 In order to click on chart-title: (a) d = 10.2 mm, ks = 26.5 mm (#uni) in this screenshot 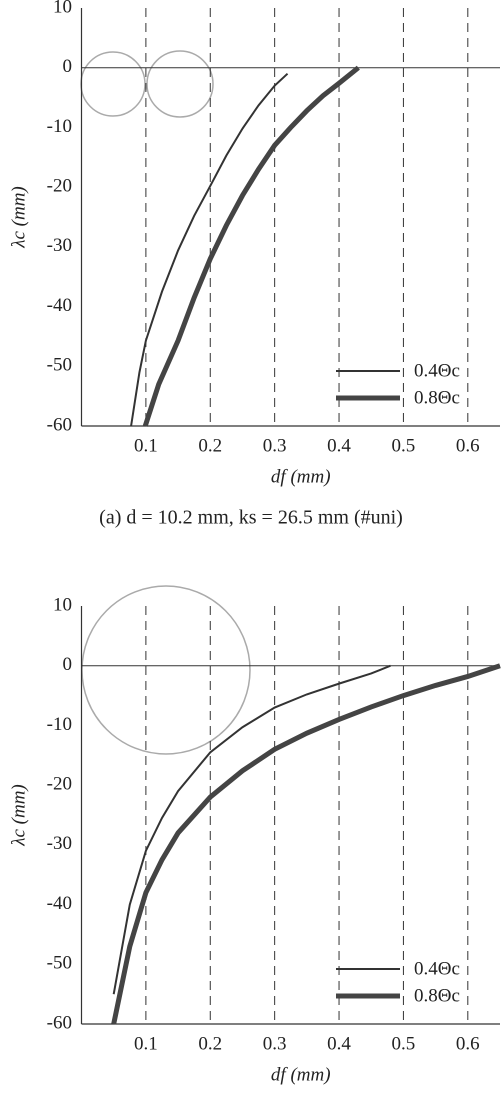, I will do `click(251, 518)`.